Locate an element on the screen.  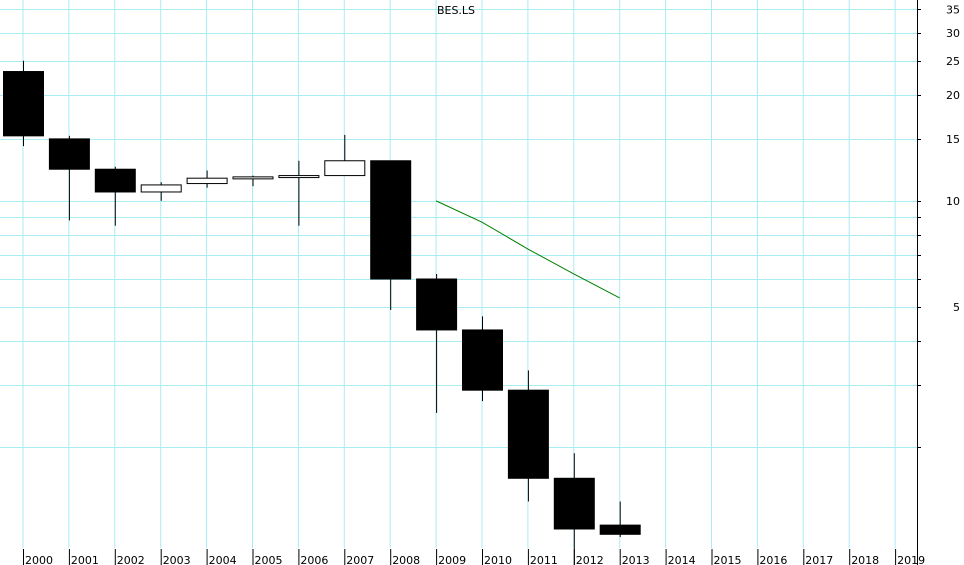
x-tick-label: 2011 is located at coordinates (544, 559).